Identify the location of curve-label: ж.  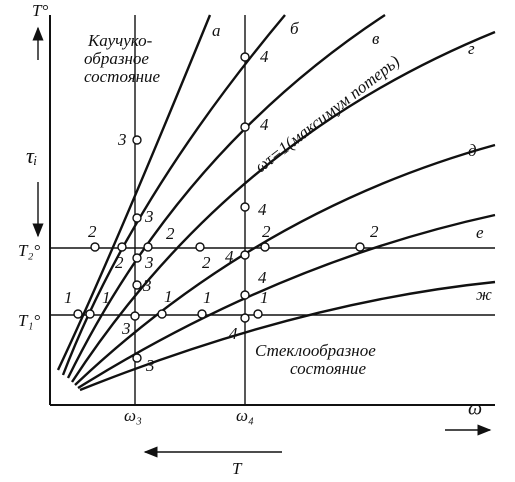
(484, 294).